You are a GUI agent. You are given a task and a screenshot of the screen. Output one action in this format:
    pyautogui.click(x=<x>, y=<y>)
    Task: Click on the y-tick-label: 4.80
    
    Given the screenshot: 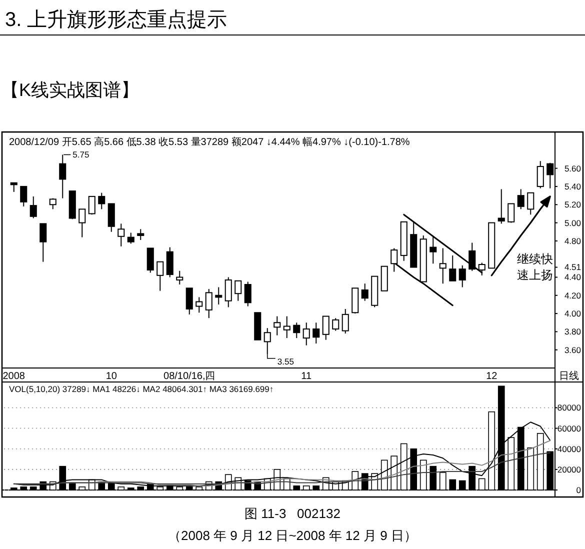 What is the action you would take?
    pyautogui.click(x=572, y=241)
    